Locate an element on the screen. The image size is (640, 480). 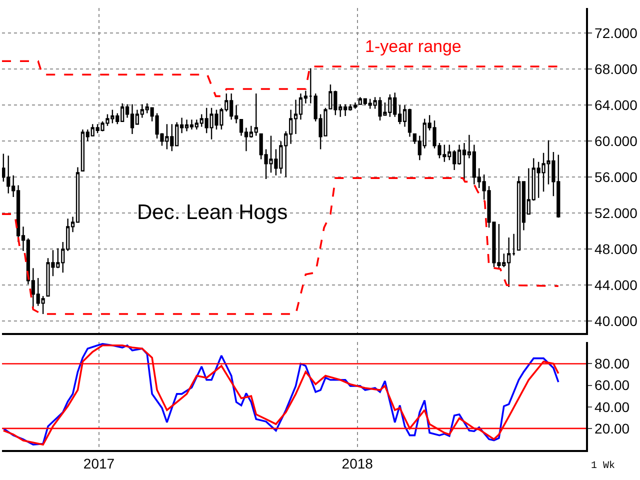
y-tick-label: 60.00 is located at coordinates (612, 385).